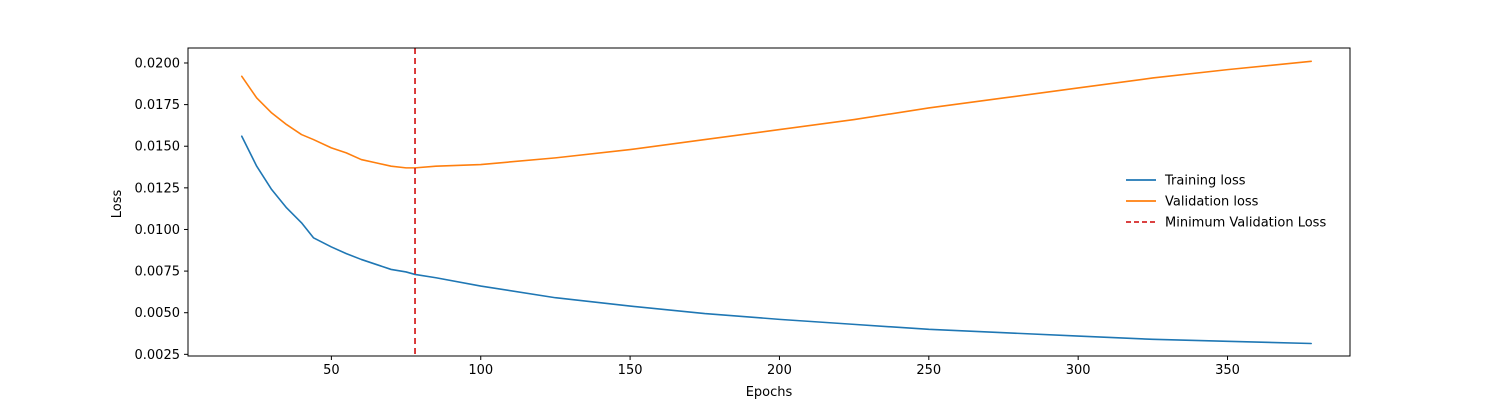  Describe the element at coordinates (1212, 202) in the screenshot. I see `legend-label: Validation loss` at that location.